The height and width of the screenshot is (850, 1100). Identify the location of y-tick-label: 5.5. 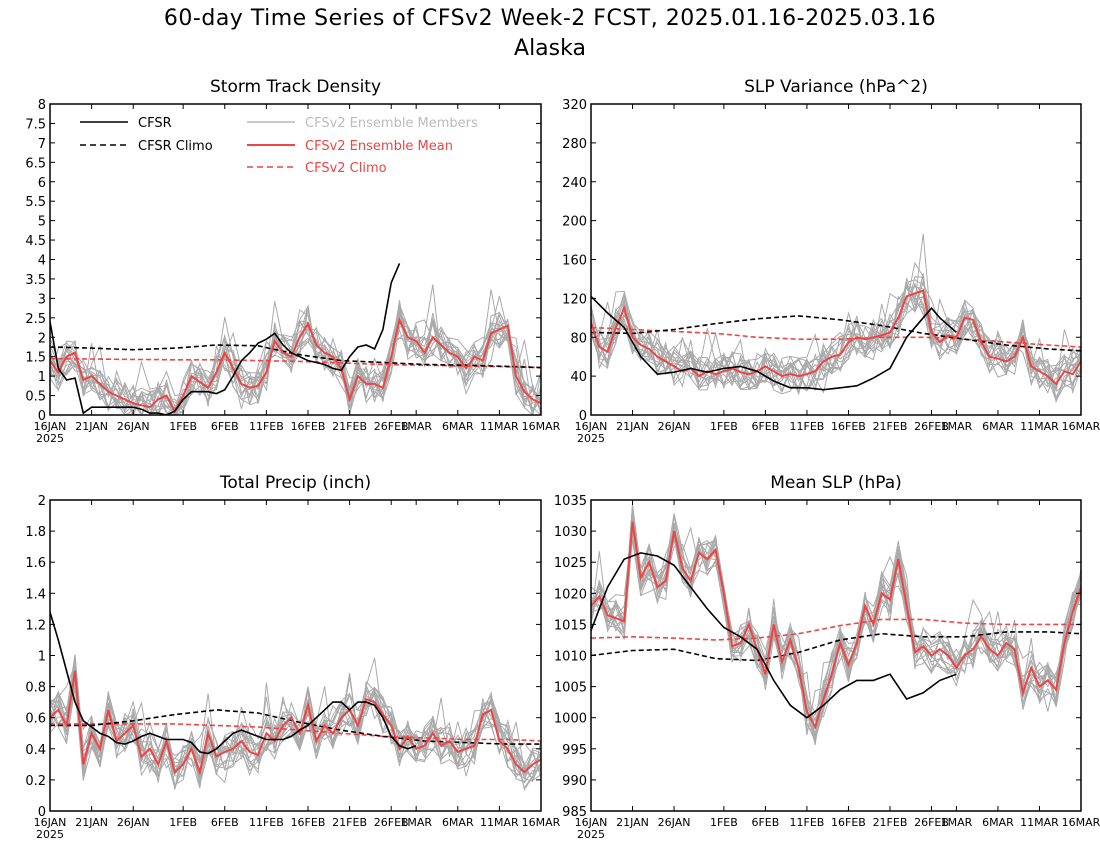
(35, 202).